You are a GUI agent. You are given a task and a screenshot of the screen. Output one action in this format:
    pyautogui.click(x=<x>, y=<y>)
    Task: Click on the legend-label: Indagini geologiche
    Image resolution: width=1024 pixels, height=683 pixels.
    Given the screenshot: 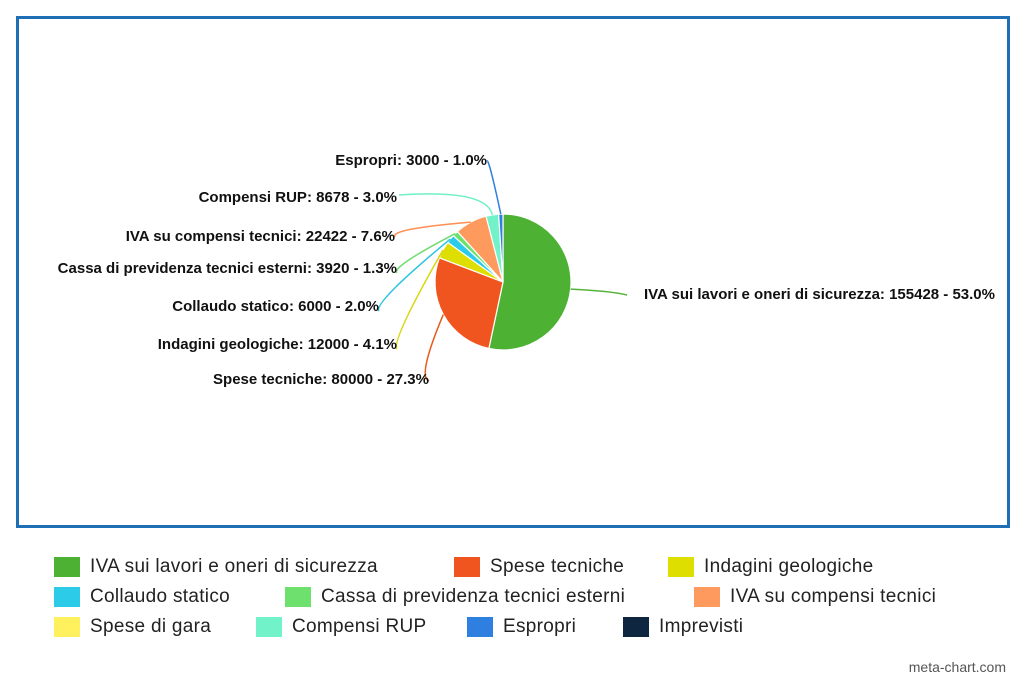 What is the action you would take?
    pyautogui.click(x=789, y=566)
    